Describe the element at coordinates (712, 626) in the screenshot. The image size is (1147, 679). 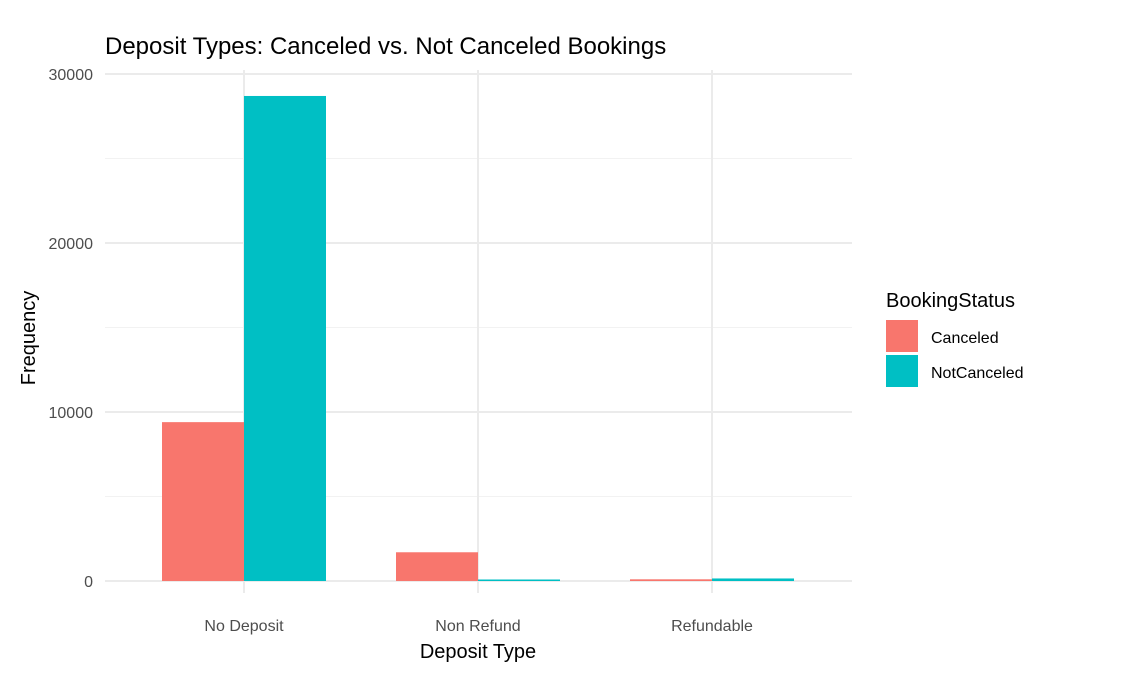
I see `x-tick-label: Refundable` at that location.